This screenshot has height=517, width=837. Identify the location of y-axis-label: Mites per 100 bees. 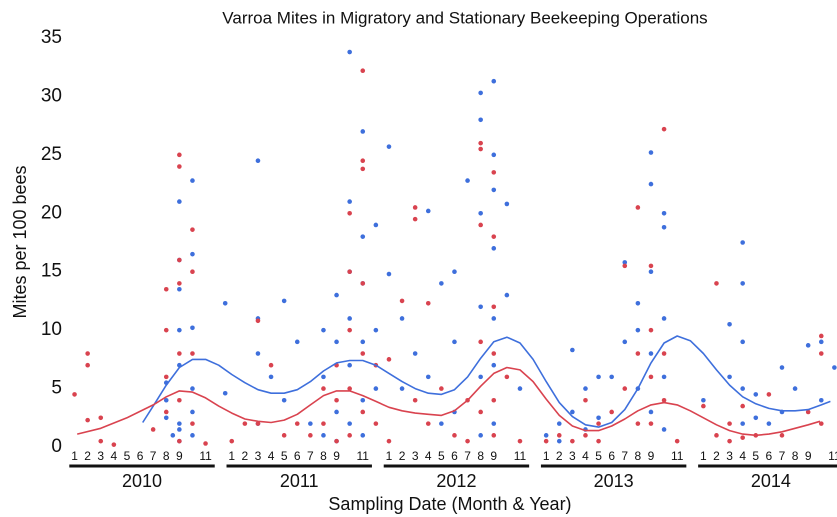
(20, 241).